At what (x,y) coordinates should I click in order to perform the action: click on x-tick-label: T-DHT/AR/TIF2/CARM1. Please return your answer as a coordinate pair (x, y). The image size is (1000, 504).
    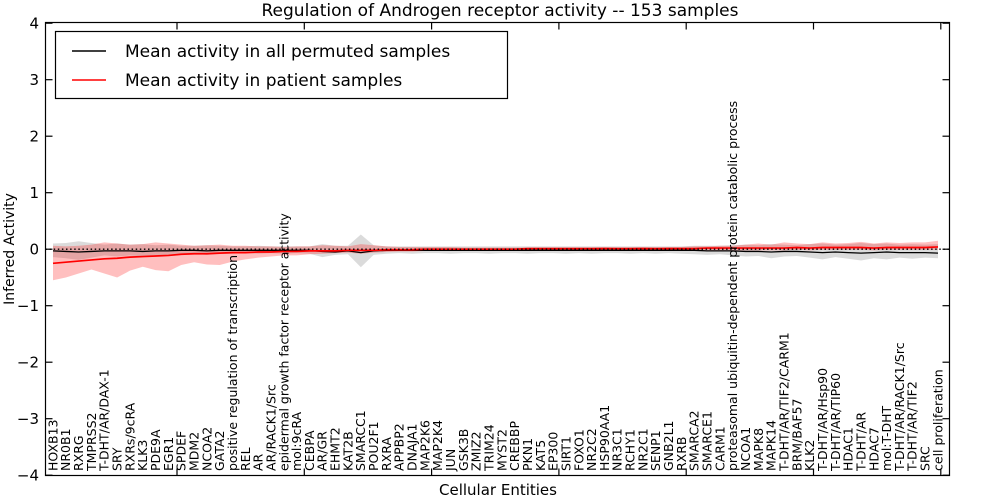
    Looking at the image, I should click on (783, 402).